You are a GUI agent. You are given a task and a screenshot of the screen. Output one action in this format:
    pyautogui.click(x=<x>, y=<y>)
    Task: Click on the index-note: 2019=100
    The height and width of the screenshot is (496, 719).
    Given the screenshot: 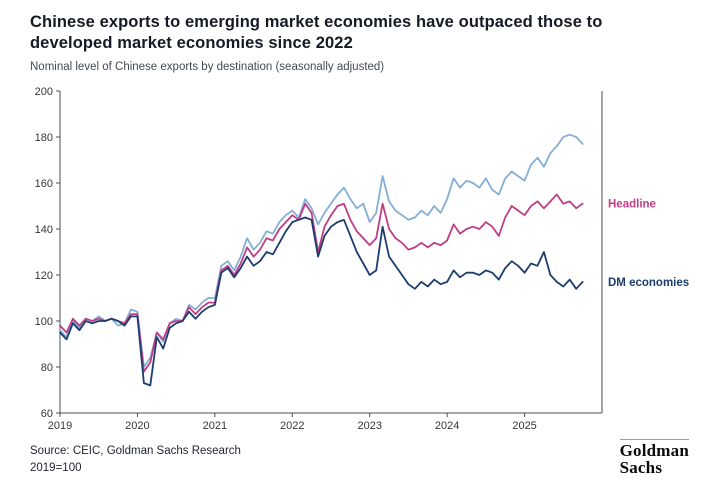 What is the action you would take?
    pyautogui.click(x=56, y=467)
    